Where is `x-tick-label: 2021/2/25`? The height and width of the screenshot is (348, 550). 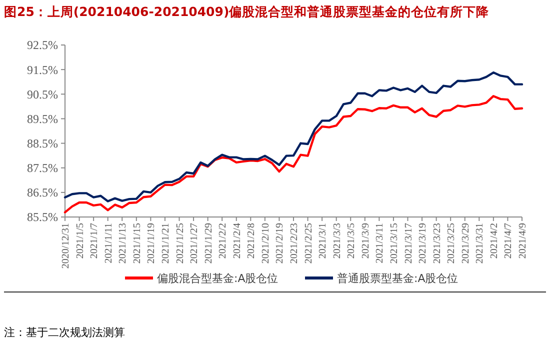 x-tick-label: 2021/2/25 is located at coordinates (308, 243).